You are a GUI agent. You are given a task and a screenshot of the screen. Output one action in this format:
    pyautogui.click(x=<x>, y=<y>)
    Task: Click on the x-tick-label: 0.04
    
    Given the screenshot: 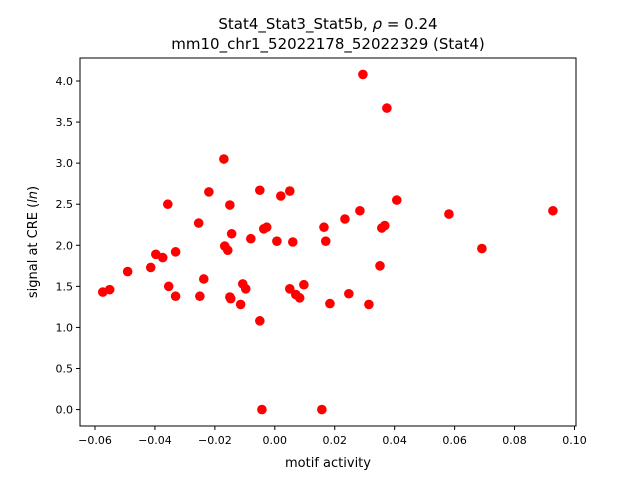 What is the action you would take?
    pyautogui.click(x=394, y=440)
    